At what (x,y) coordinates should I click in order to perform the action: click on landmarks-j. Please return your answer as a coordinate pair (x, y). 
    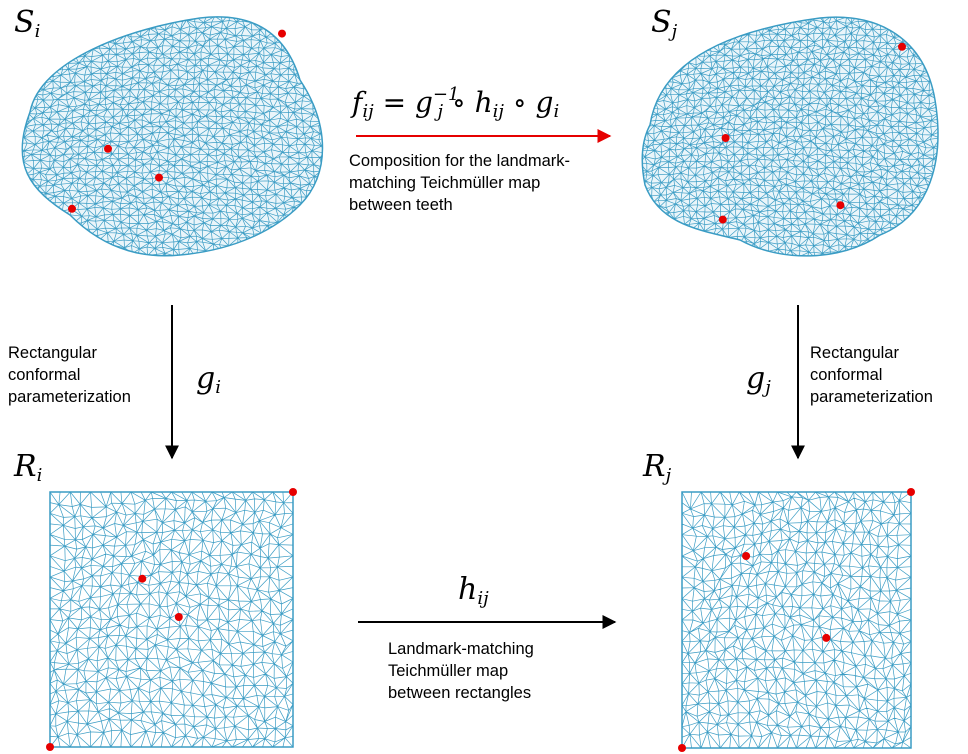
    Looking at the image, I should click on (812, 133).